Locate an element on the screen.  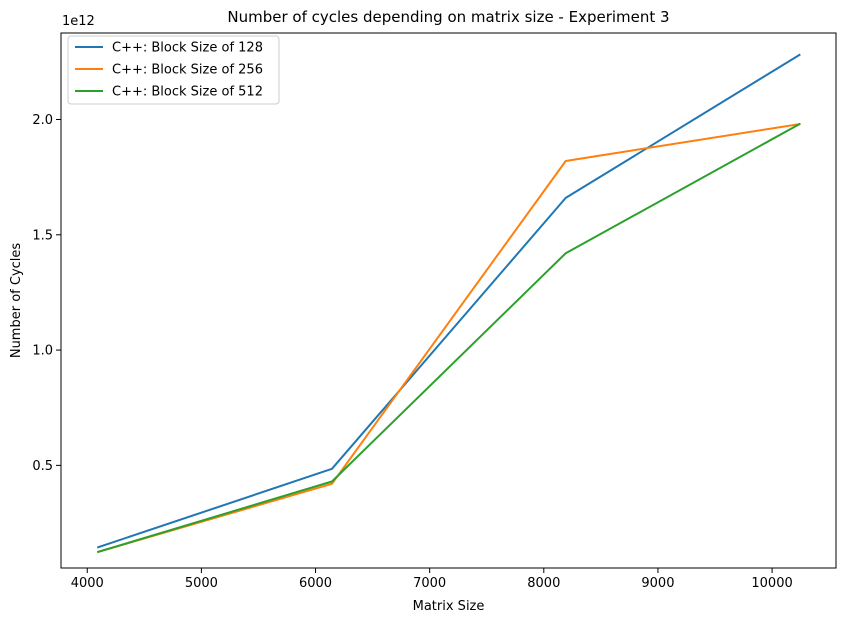
x-tick-label: 8000 is located at coordinates (543, 583).